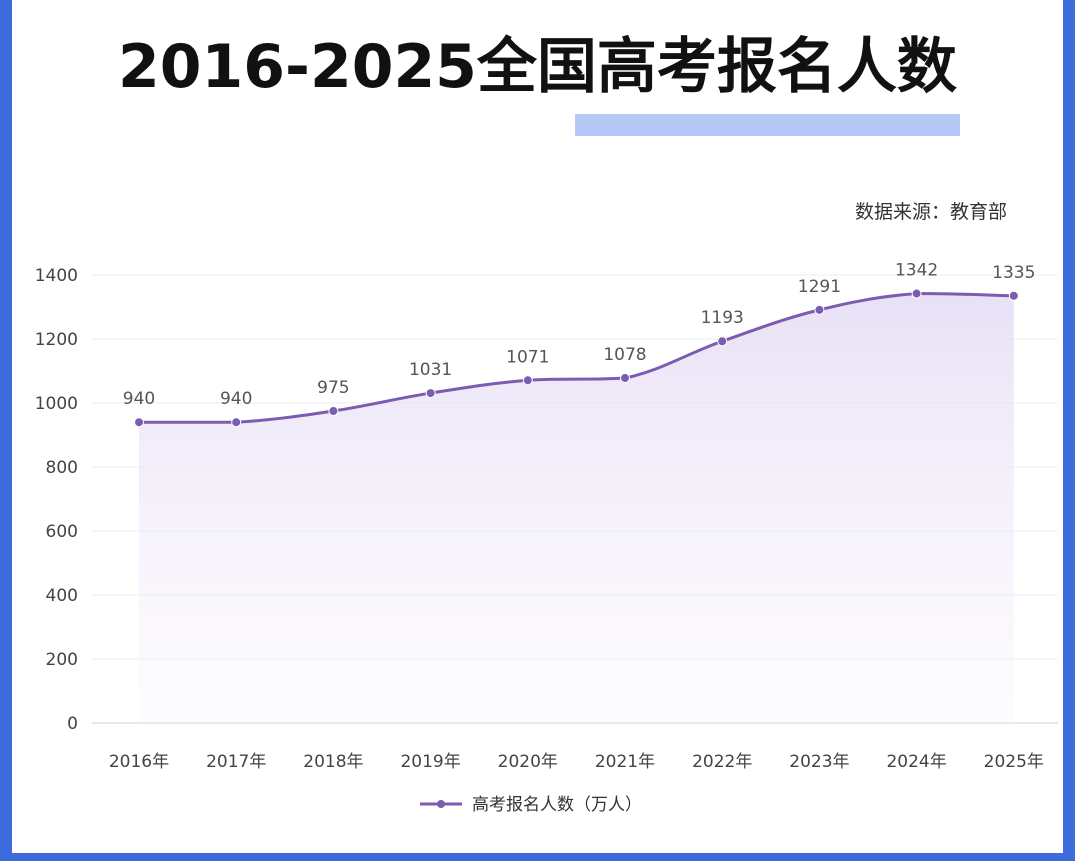 This screenshot has height=861, width=1075. What do you see at coordinates (527, 357) in the screenshot?
I see `data-label: 1071` at bounding box center [527, 357].